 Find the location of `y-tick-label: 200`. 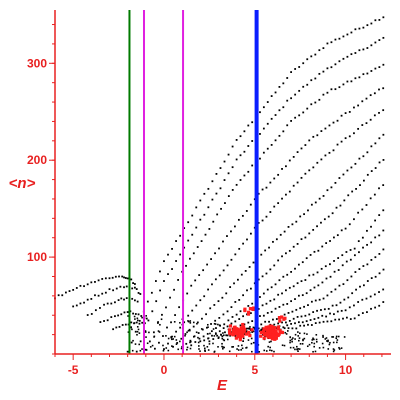

y-tick-label: 200 is located at coordinates (37, 160).